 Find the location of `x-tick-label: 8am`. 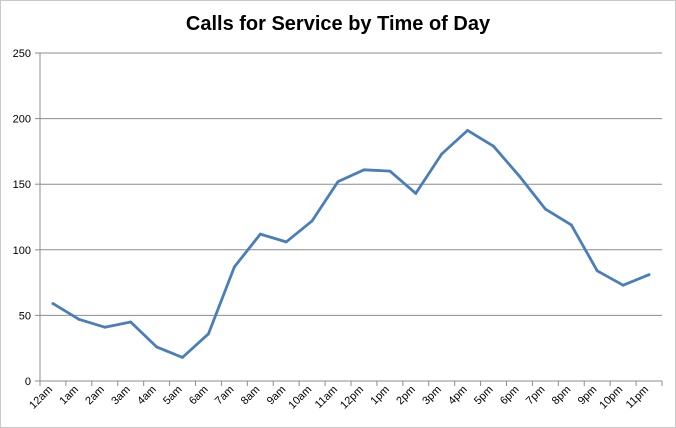

x-tick-label: 8am is located at coordinates (251, 396).